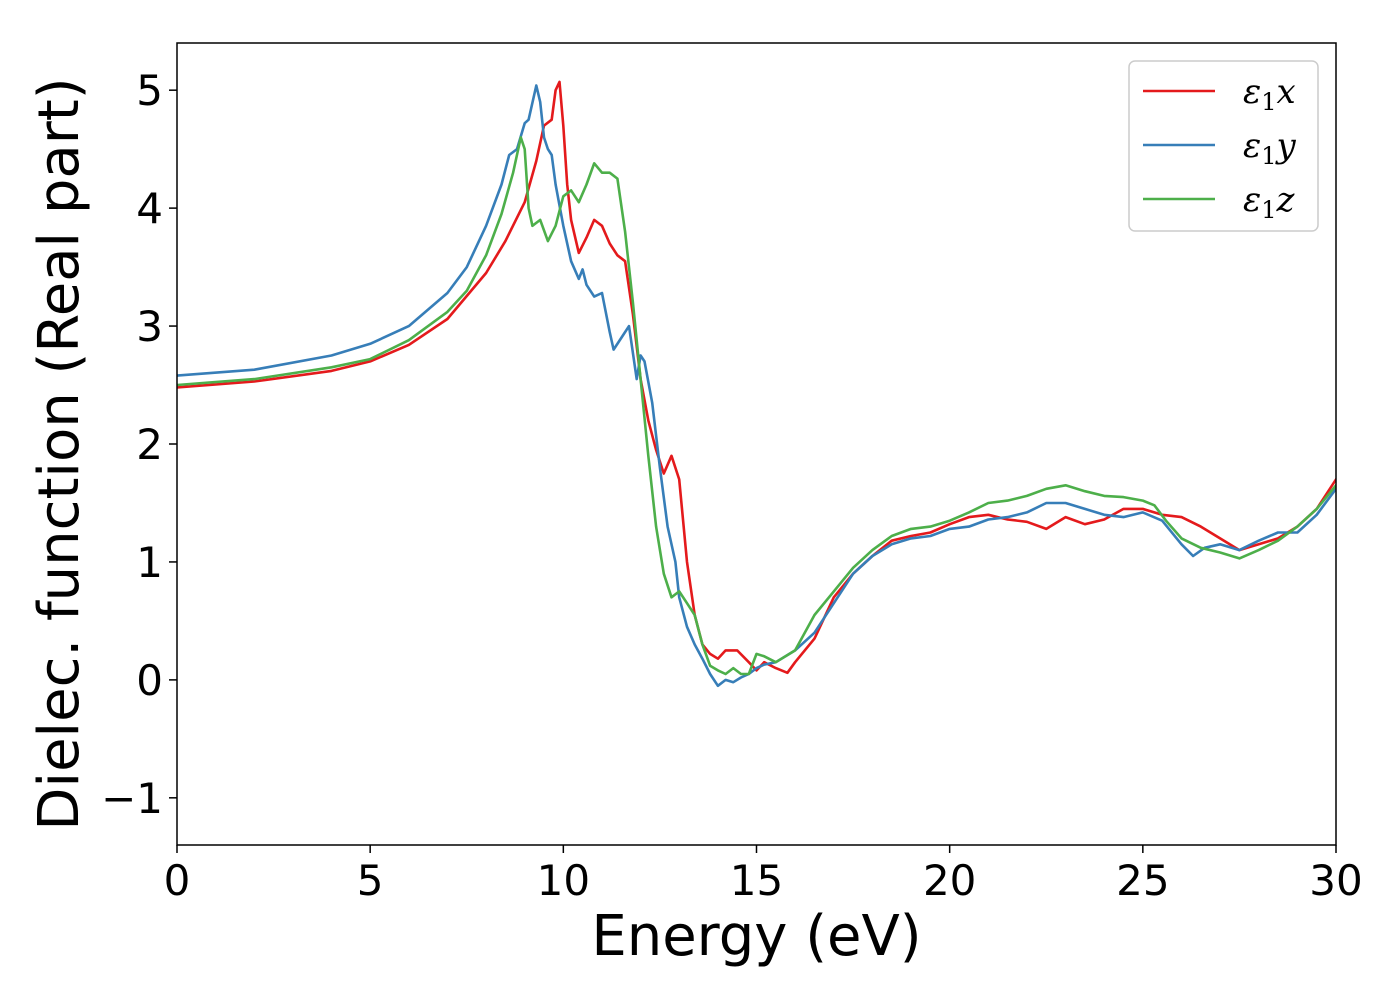 The width and height of the screenshot is (1400, 1000). I want to click on x-tick-label: 15, so click(756, 880).